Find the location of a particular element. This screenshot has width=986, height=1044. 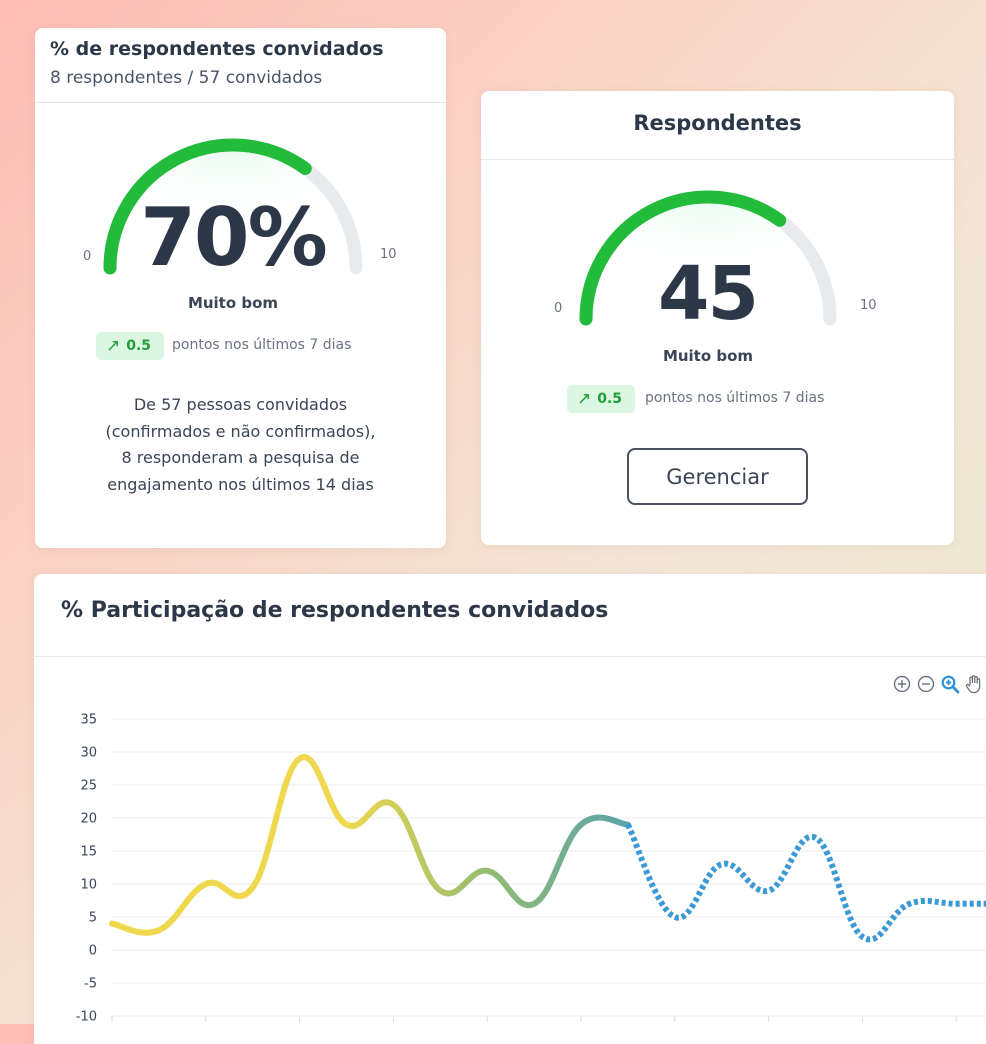

y-tick-label: 35 is located at coordinates (88, 720).